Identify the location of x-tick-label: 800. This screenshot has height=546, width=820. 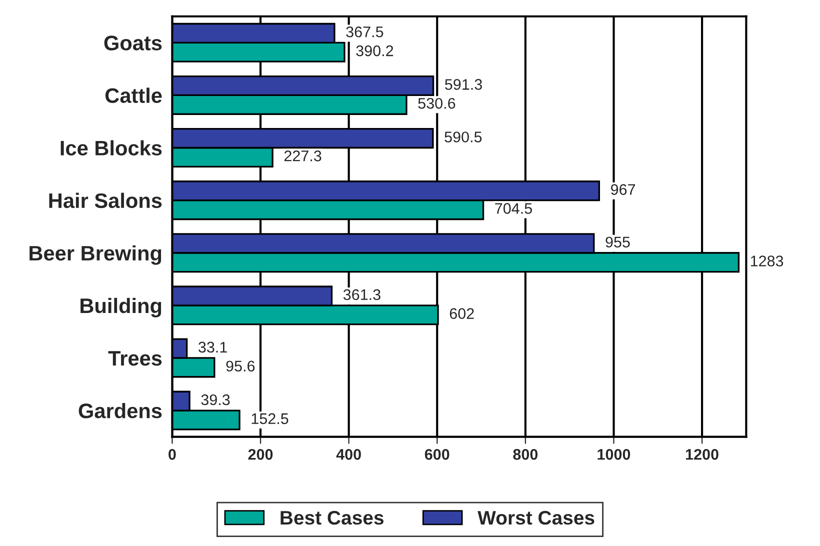
(525, 454).